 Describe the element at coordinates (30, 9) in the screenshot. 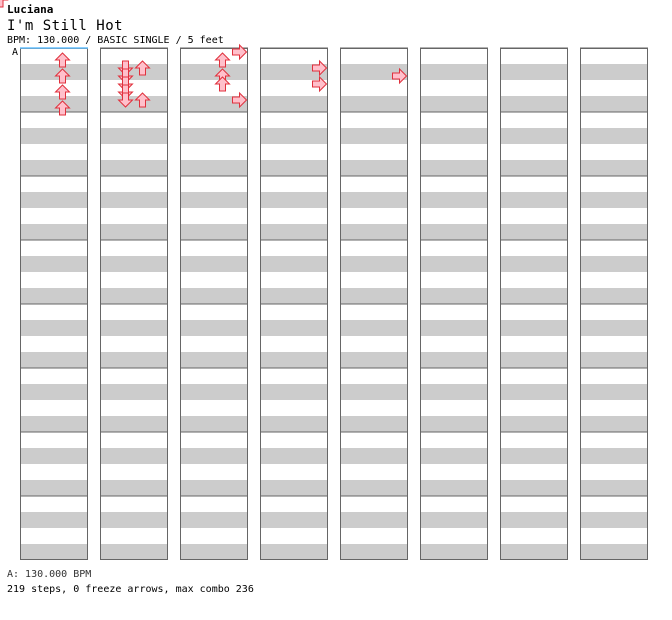

I see `song-artist: Luciana` at that location.